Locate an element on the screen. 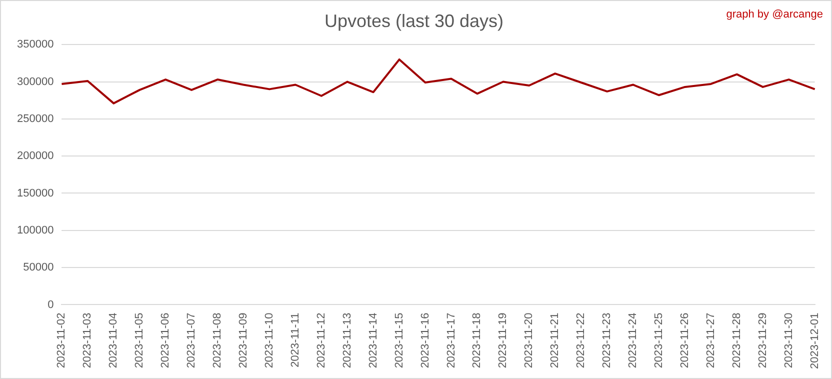 The height and width of the screenshot is (379, 832). y-tick-label: 250000 is located at coordinates (35, 118).